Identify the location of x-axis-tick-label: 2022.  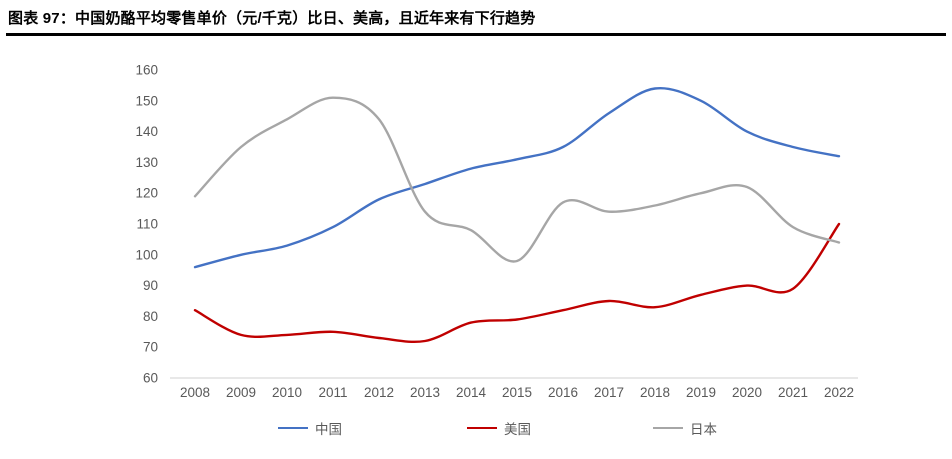
(839, 392).